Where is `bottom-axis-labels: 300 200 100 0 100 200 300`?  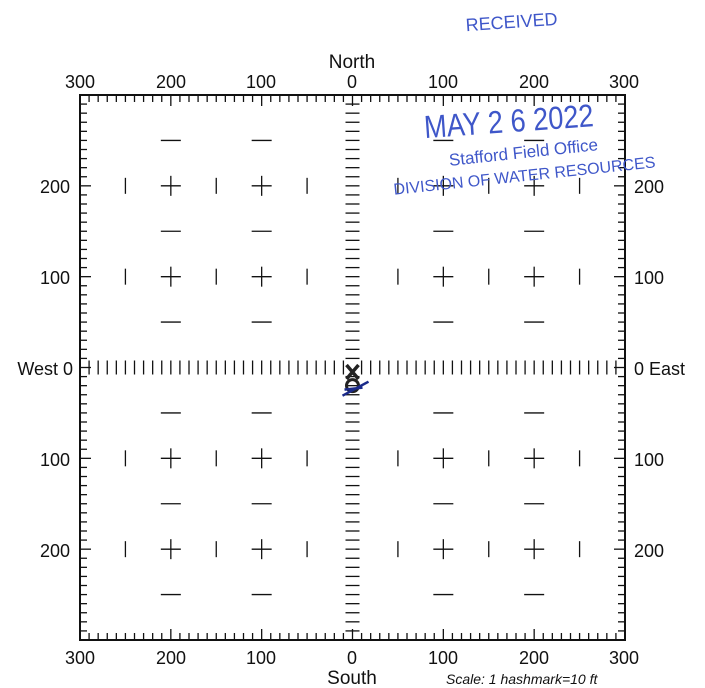 bottom-axis-labels: 300 200 100 0 100 200 300 is located at coordinates (352, 658).